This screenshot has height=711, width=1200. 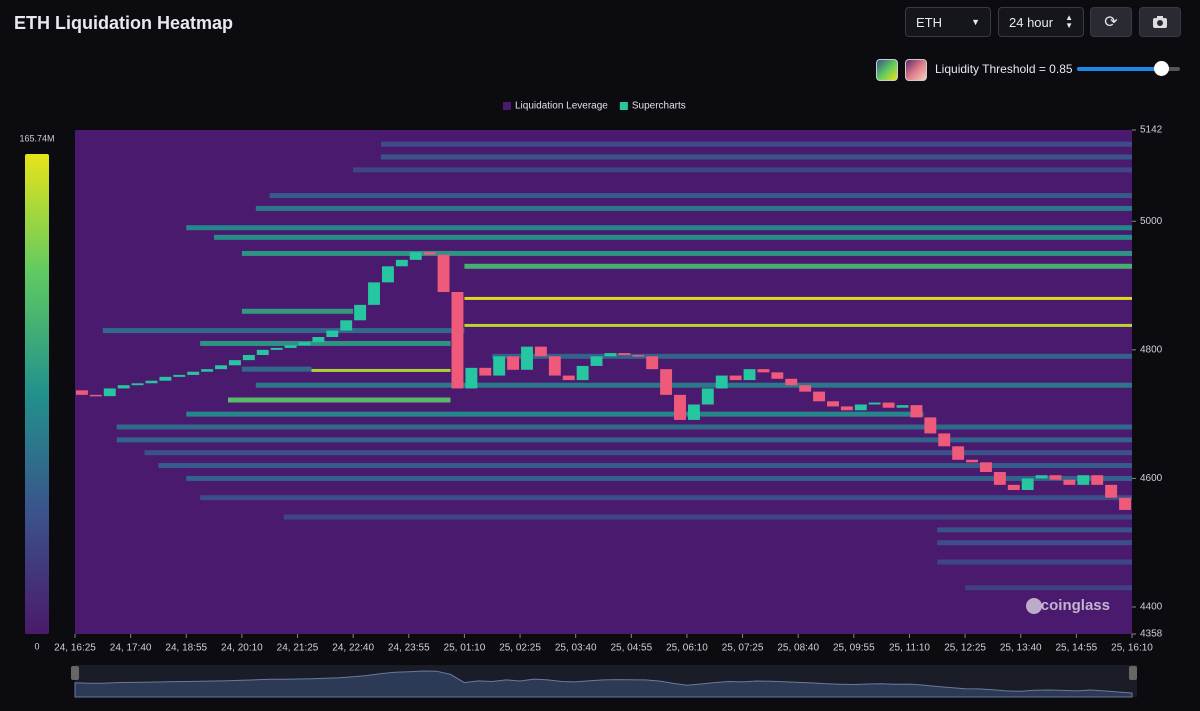 I want to click on x-tick-label: 25, 04:55, so click(x=631, y=648).